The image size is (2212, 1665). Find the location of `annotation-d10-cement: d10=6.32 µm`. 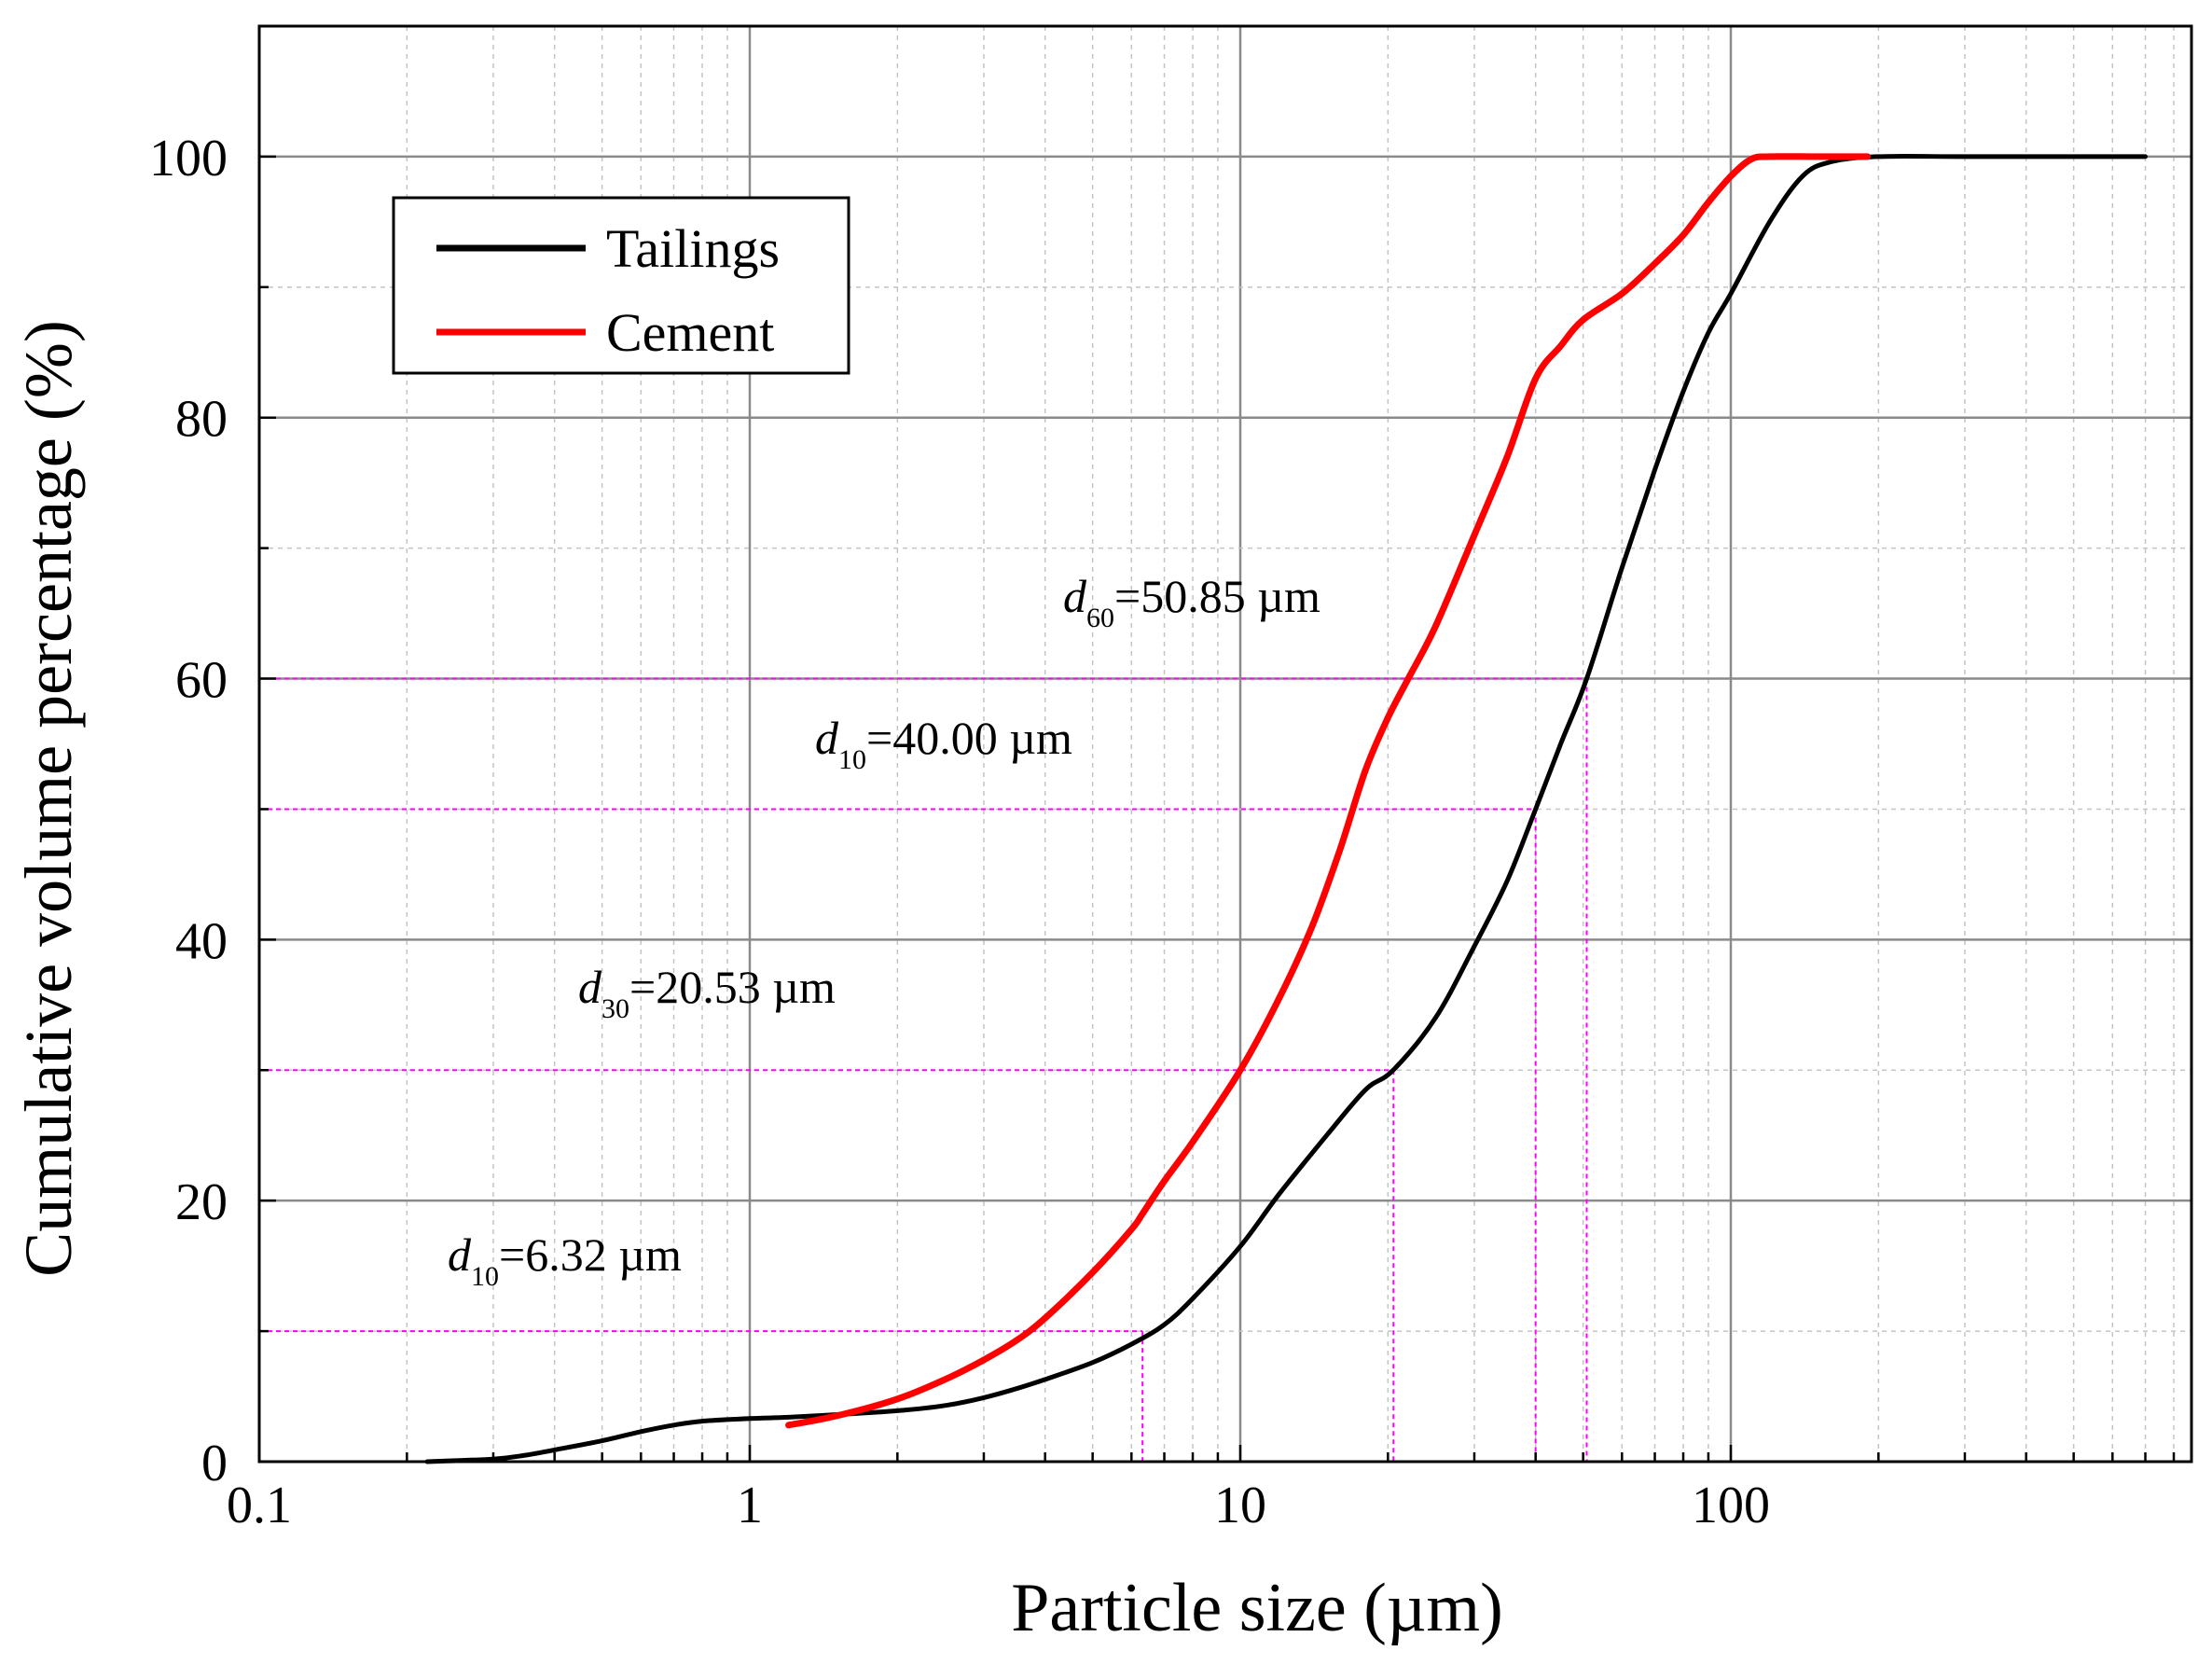

annotation-d10-cement: d10=6.32 µm is located at coordinates (565, 1260).